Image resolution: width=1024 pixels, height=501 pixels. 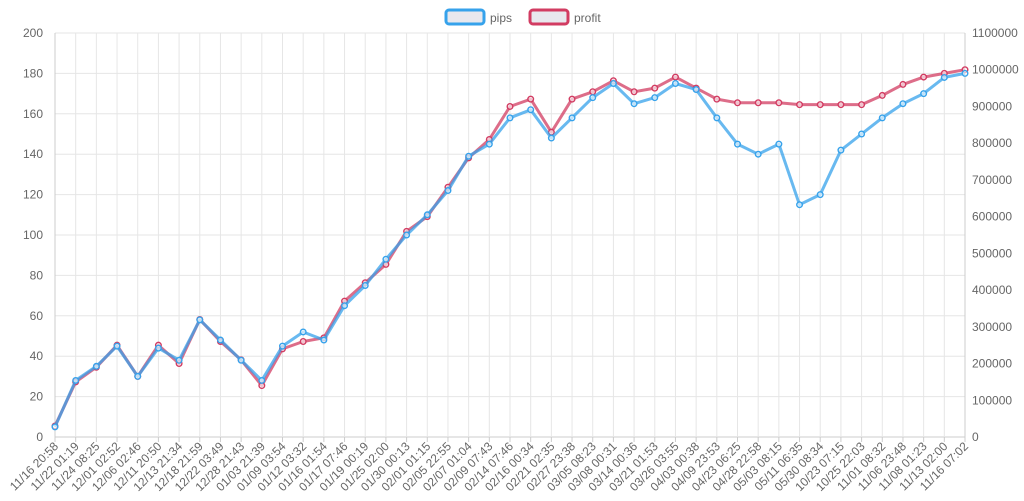 I want to click on right-tick-label: 200000, so click(x=992, y=364).